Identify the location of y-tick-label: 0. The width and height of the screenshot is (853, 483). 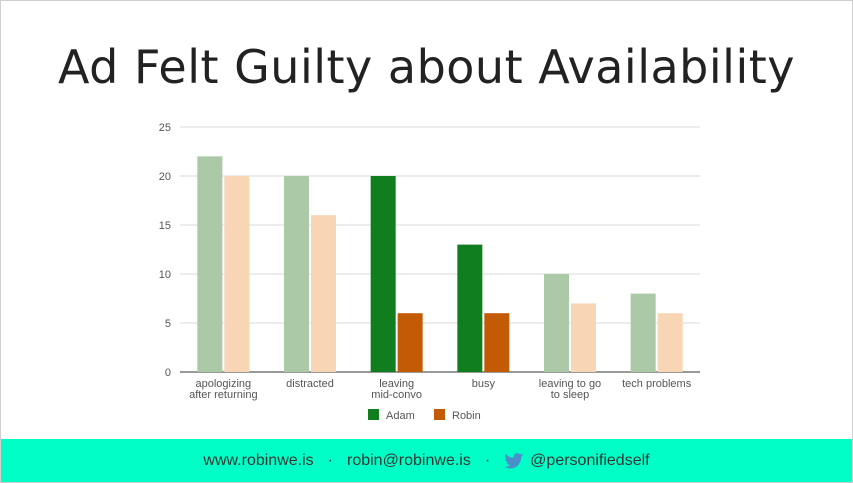
(168, 373).